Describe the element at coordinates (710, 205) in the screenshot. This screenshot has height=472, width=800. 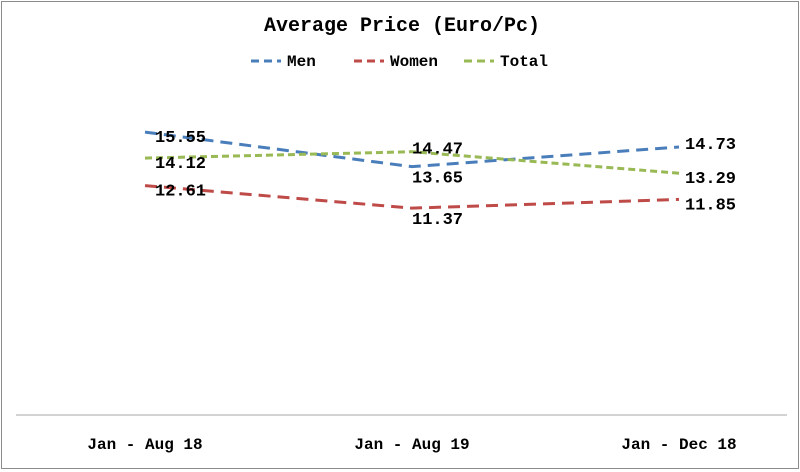
I see `data-label: 11.85` at that location.